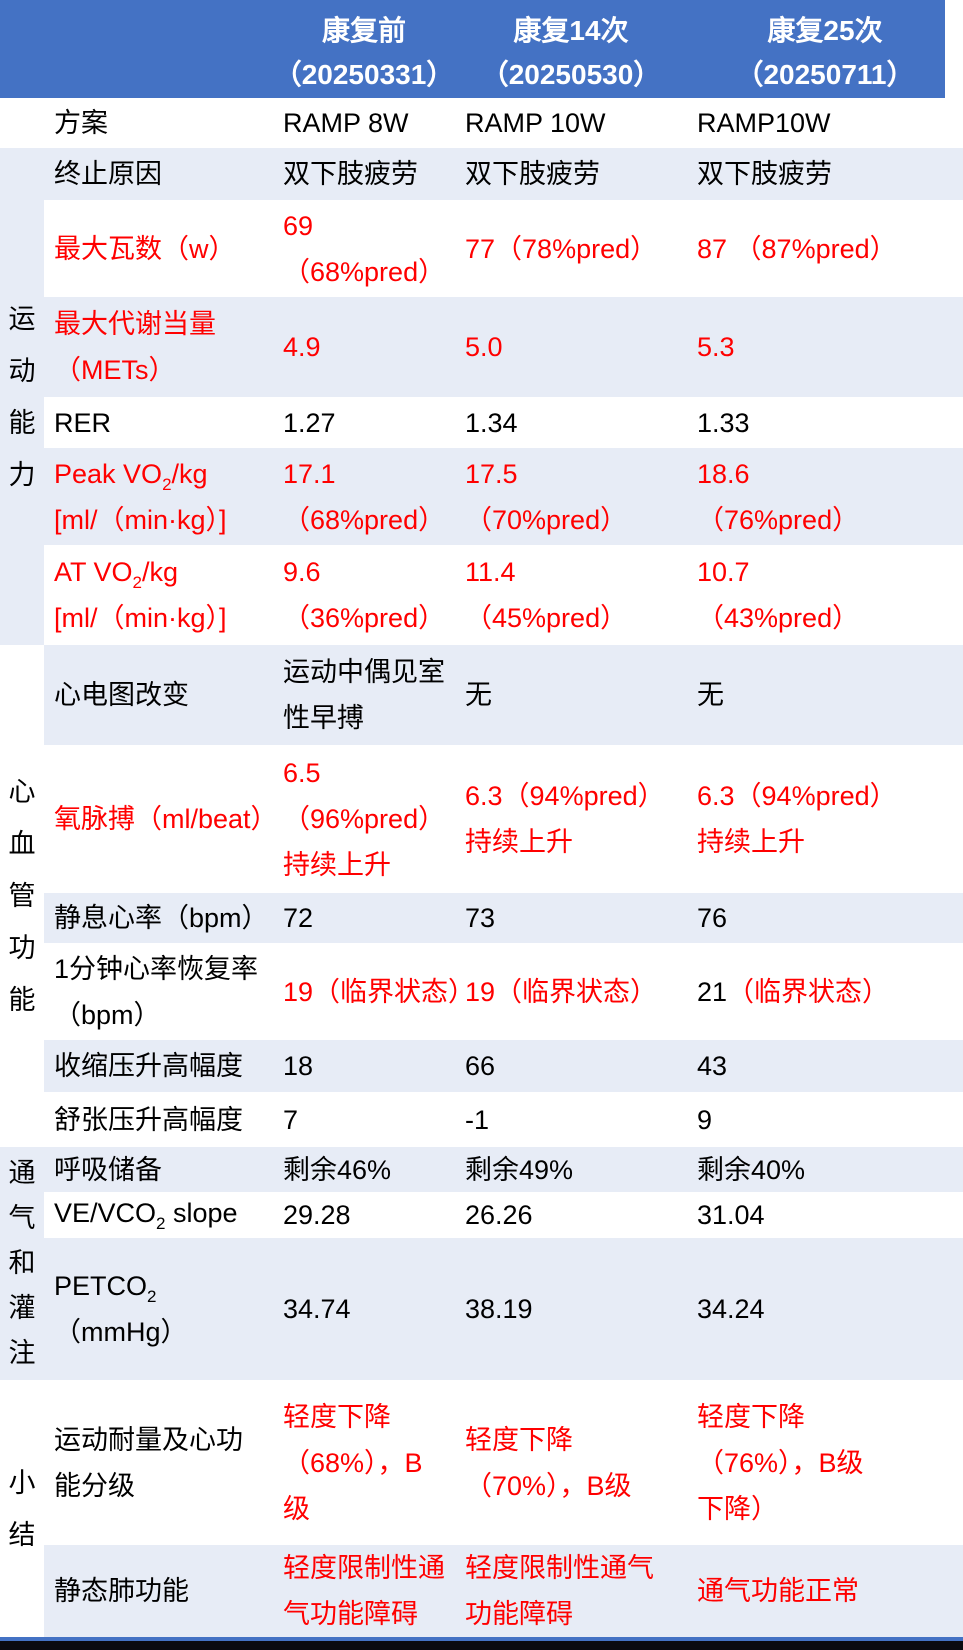 The image size is (963, 1650). What do you see at coordinates (369, 773) in the screenshot?
I see `cell-line: 6.5` at bounding box center [369, 773].